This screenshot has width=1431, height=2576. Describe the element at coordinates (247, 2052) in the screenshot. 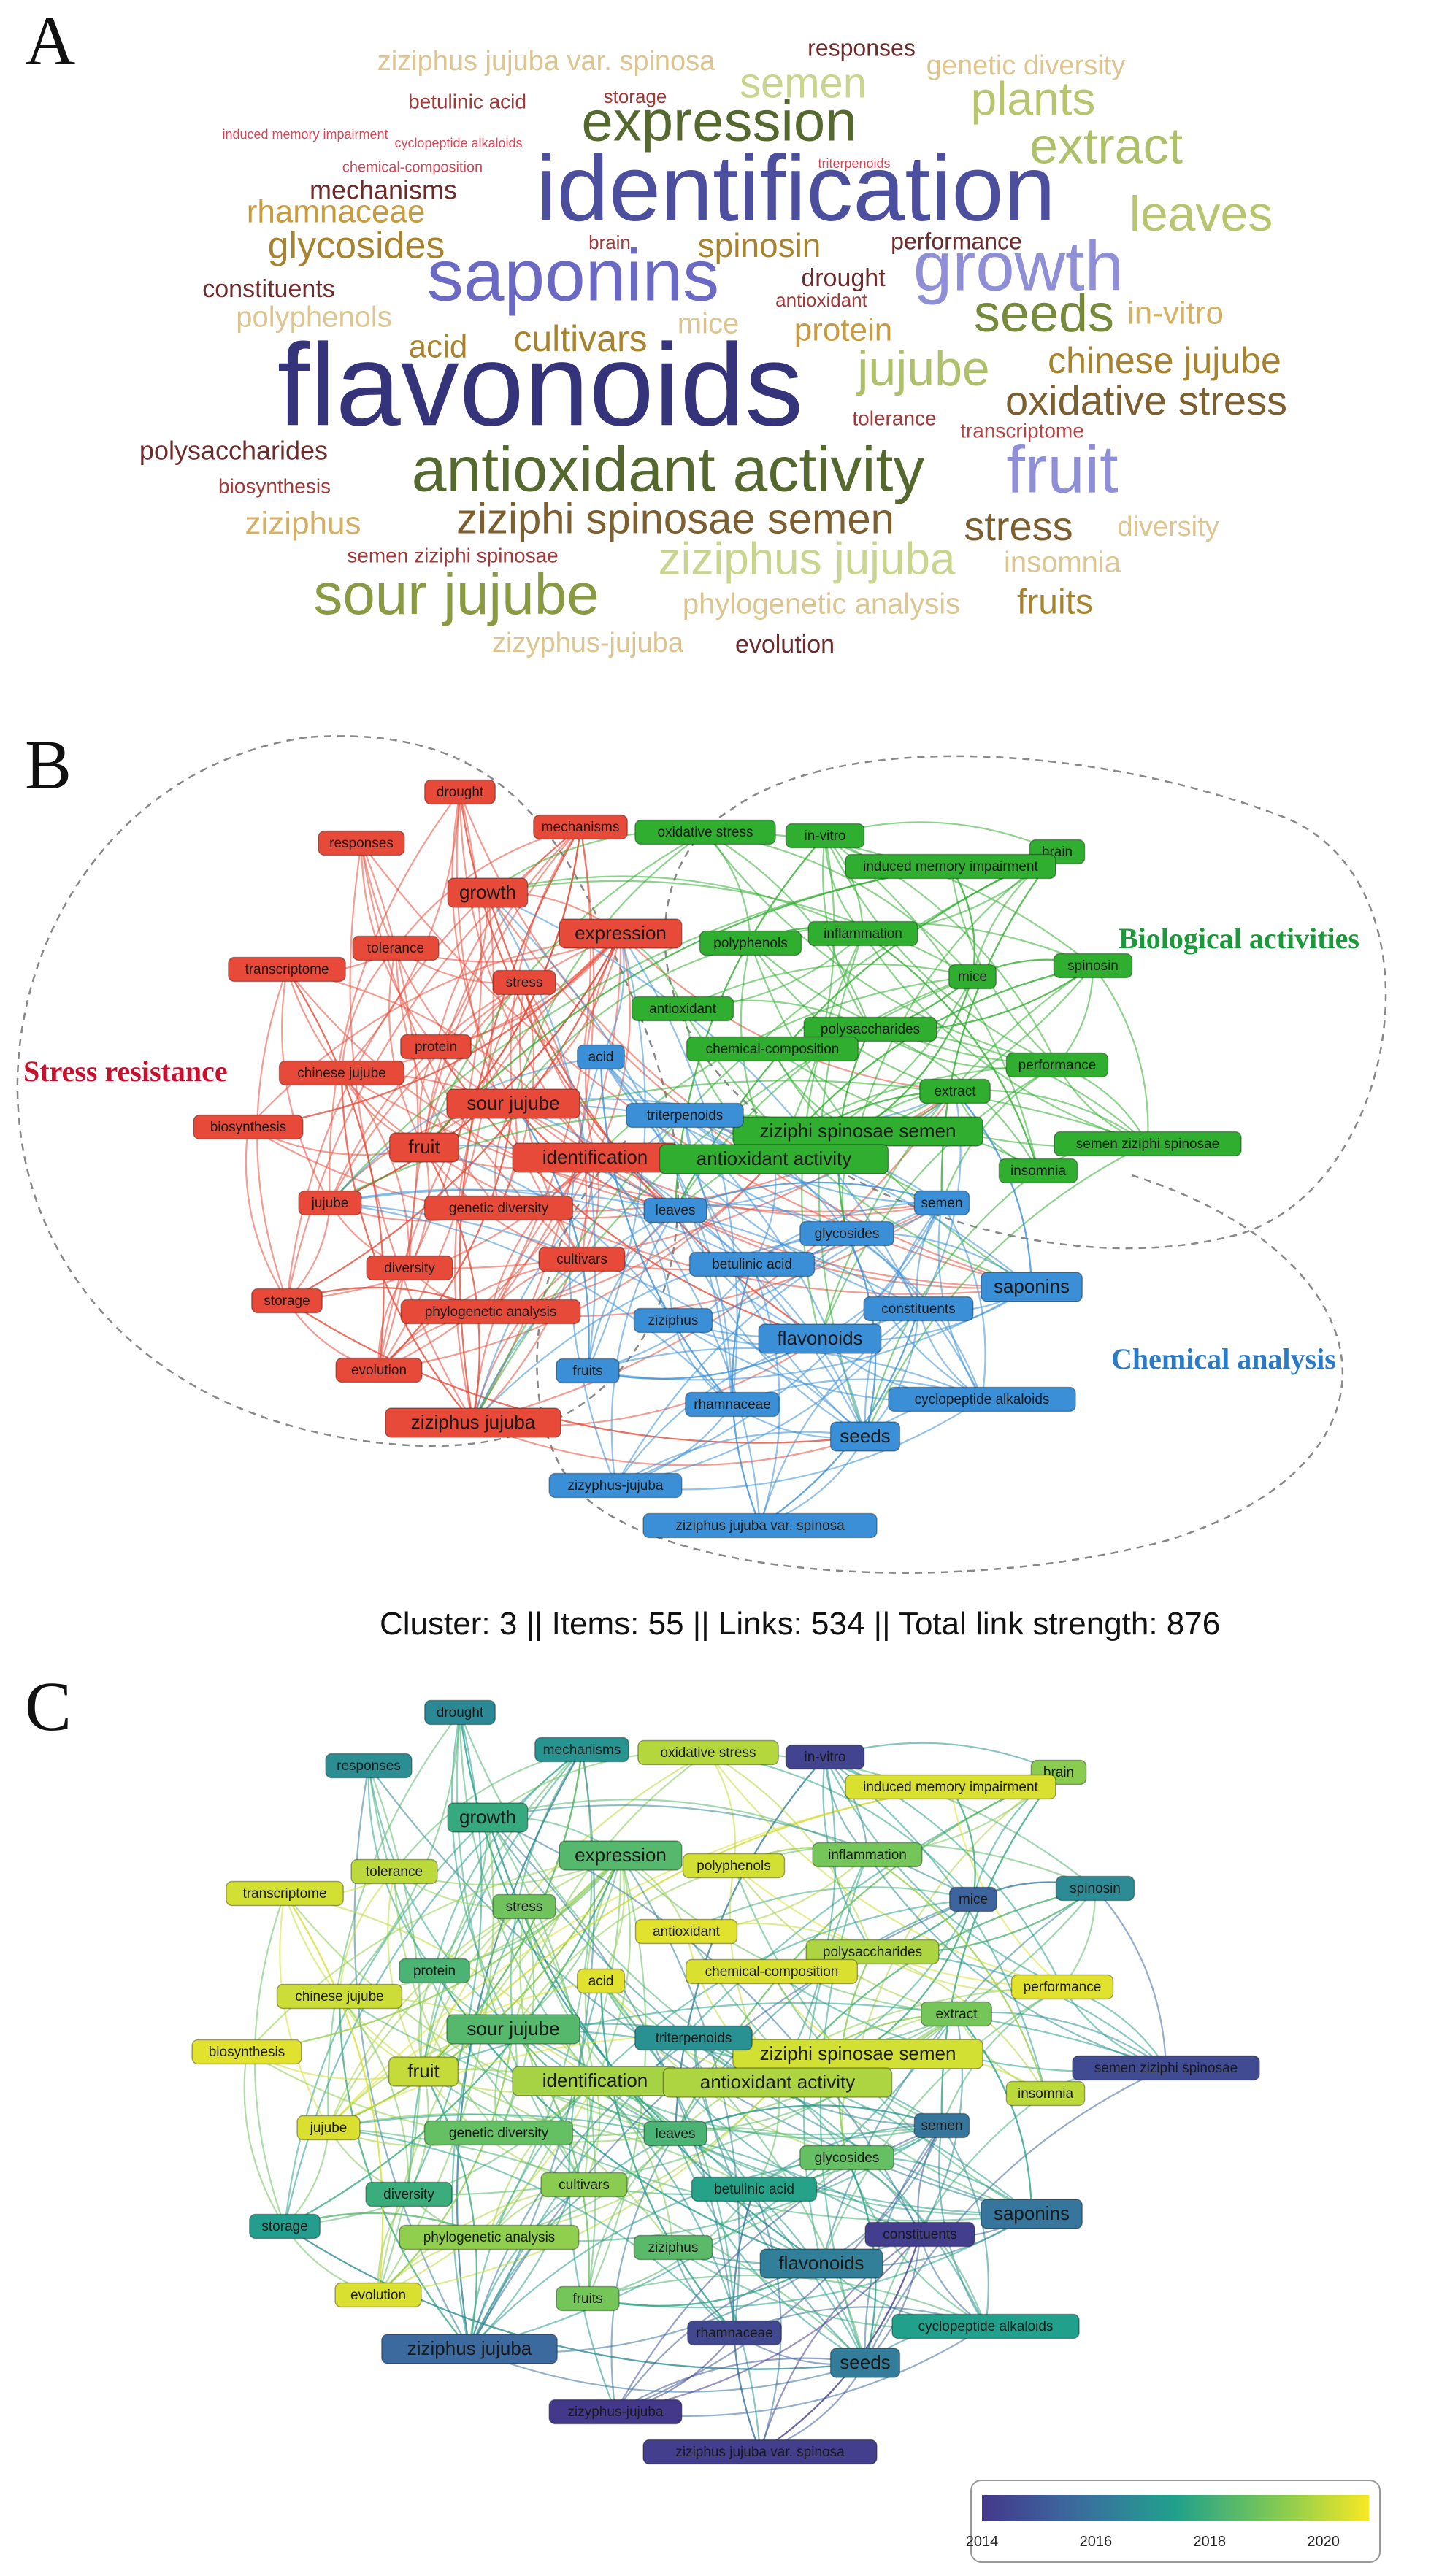

I see `network-c-node: biosynthesis` at that location.